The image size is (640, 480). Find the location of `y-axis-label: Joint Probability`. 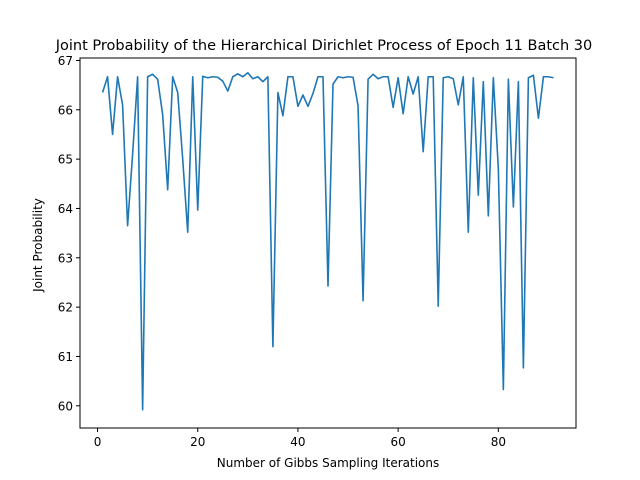

y-axis-label: Joint Probability is located at coordinates (38, 245).